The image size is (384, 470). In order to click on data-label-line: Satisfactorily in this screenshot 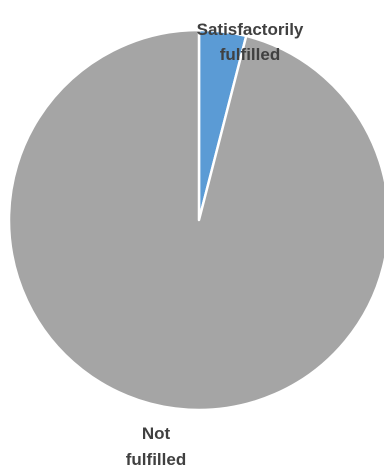, I will do `click(250, 29)`.